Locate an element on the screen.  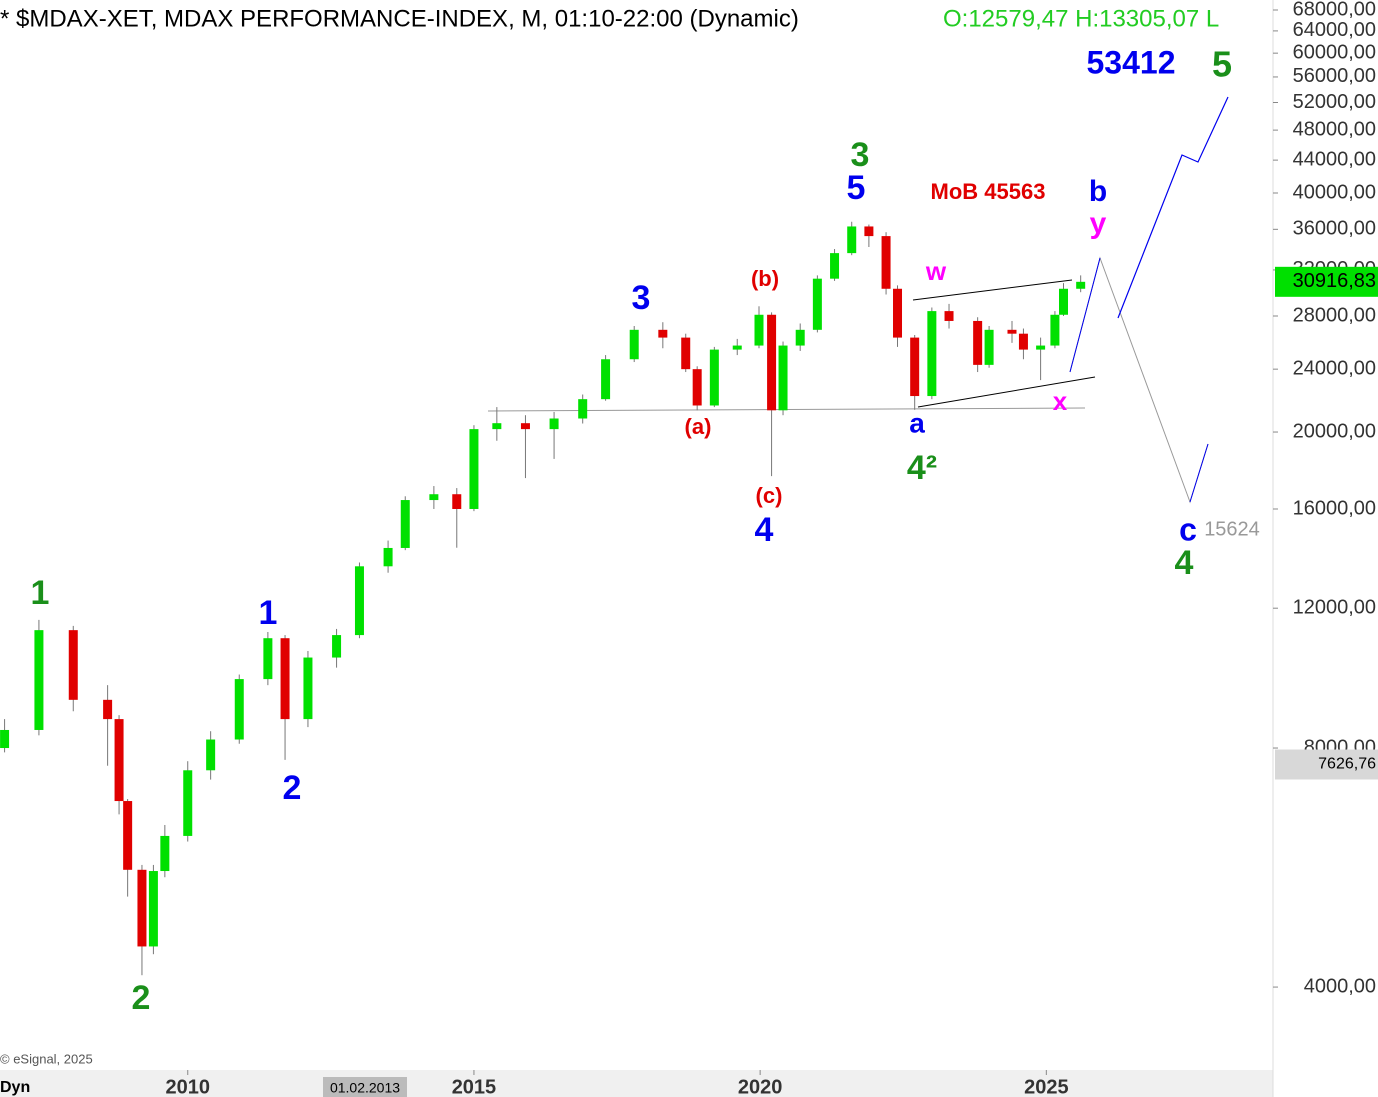
wave-label: c is located at coordinates (1188, 529).